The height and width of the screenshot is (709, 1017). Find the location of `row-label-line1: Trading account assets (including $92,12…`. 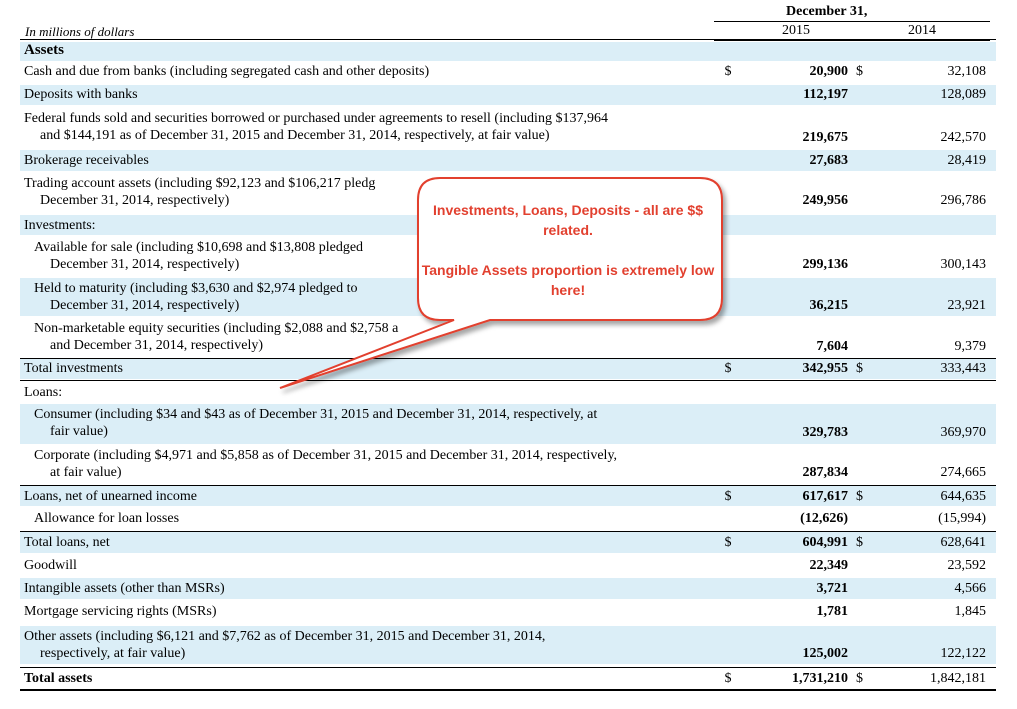

row-label-line1: Trading account assets (including $92,12… is located at coordinates (200, 183).